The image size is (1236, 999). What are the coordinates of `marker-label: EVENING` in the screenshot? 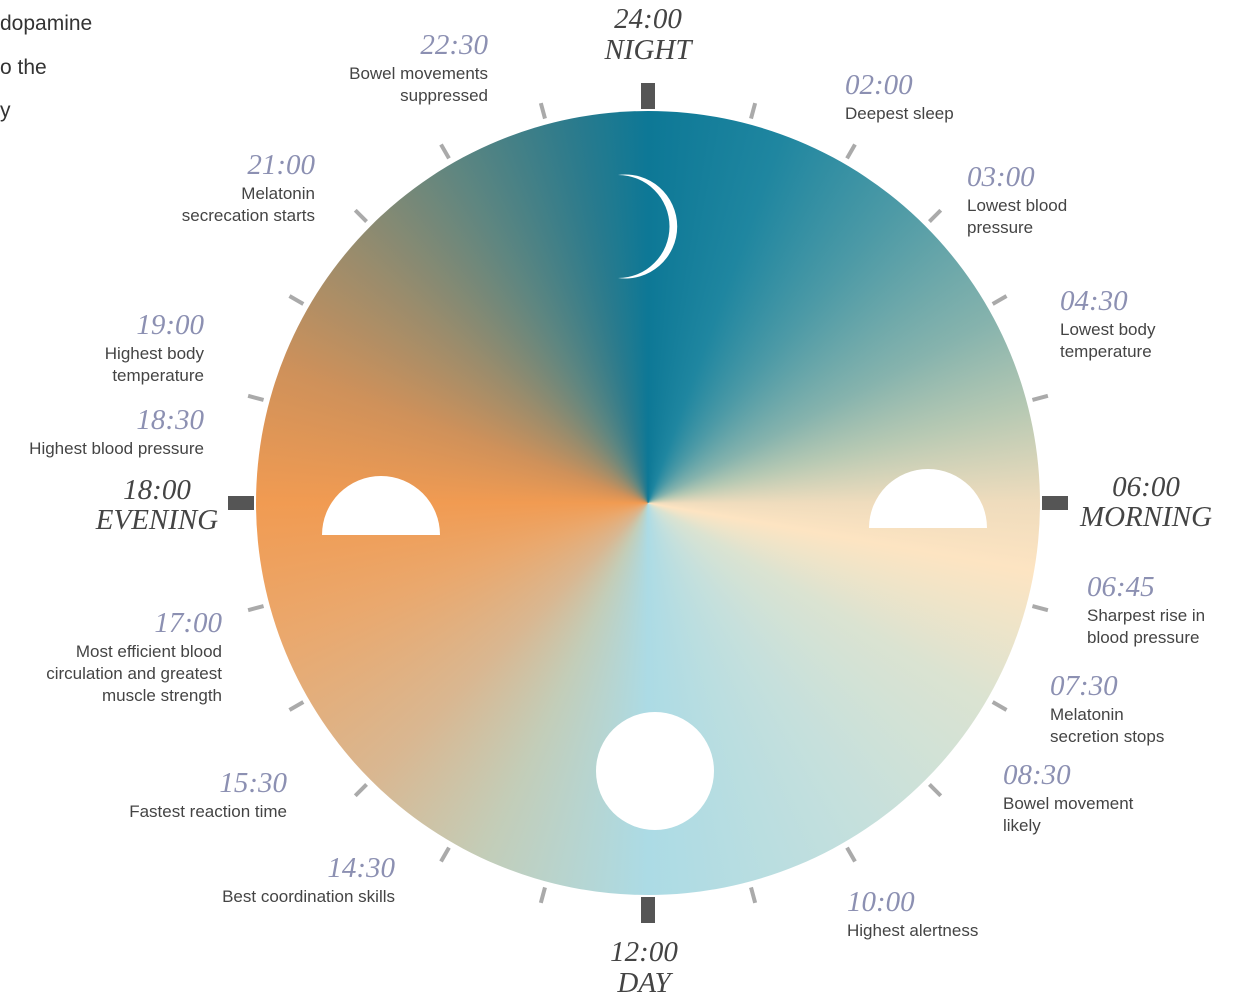 It's located at (157, 520).